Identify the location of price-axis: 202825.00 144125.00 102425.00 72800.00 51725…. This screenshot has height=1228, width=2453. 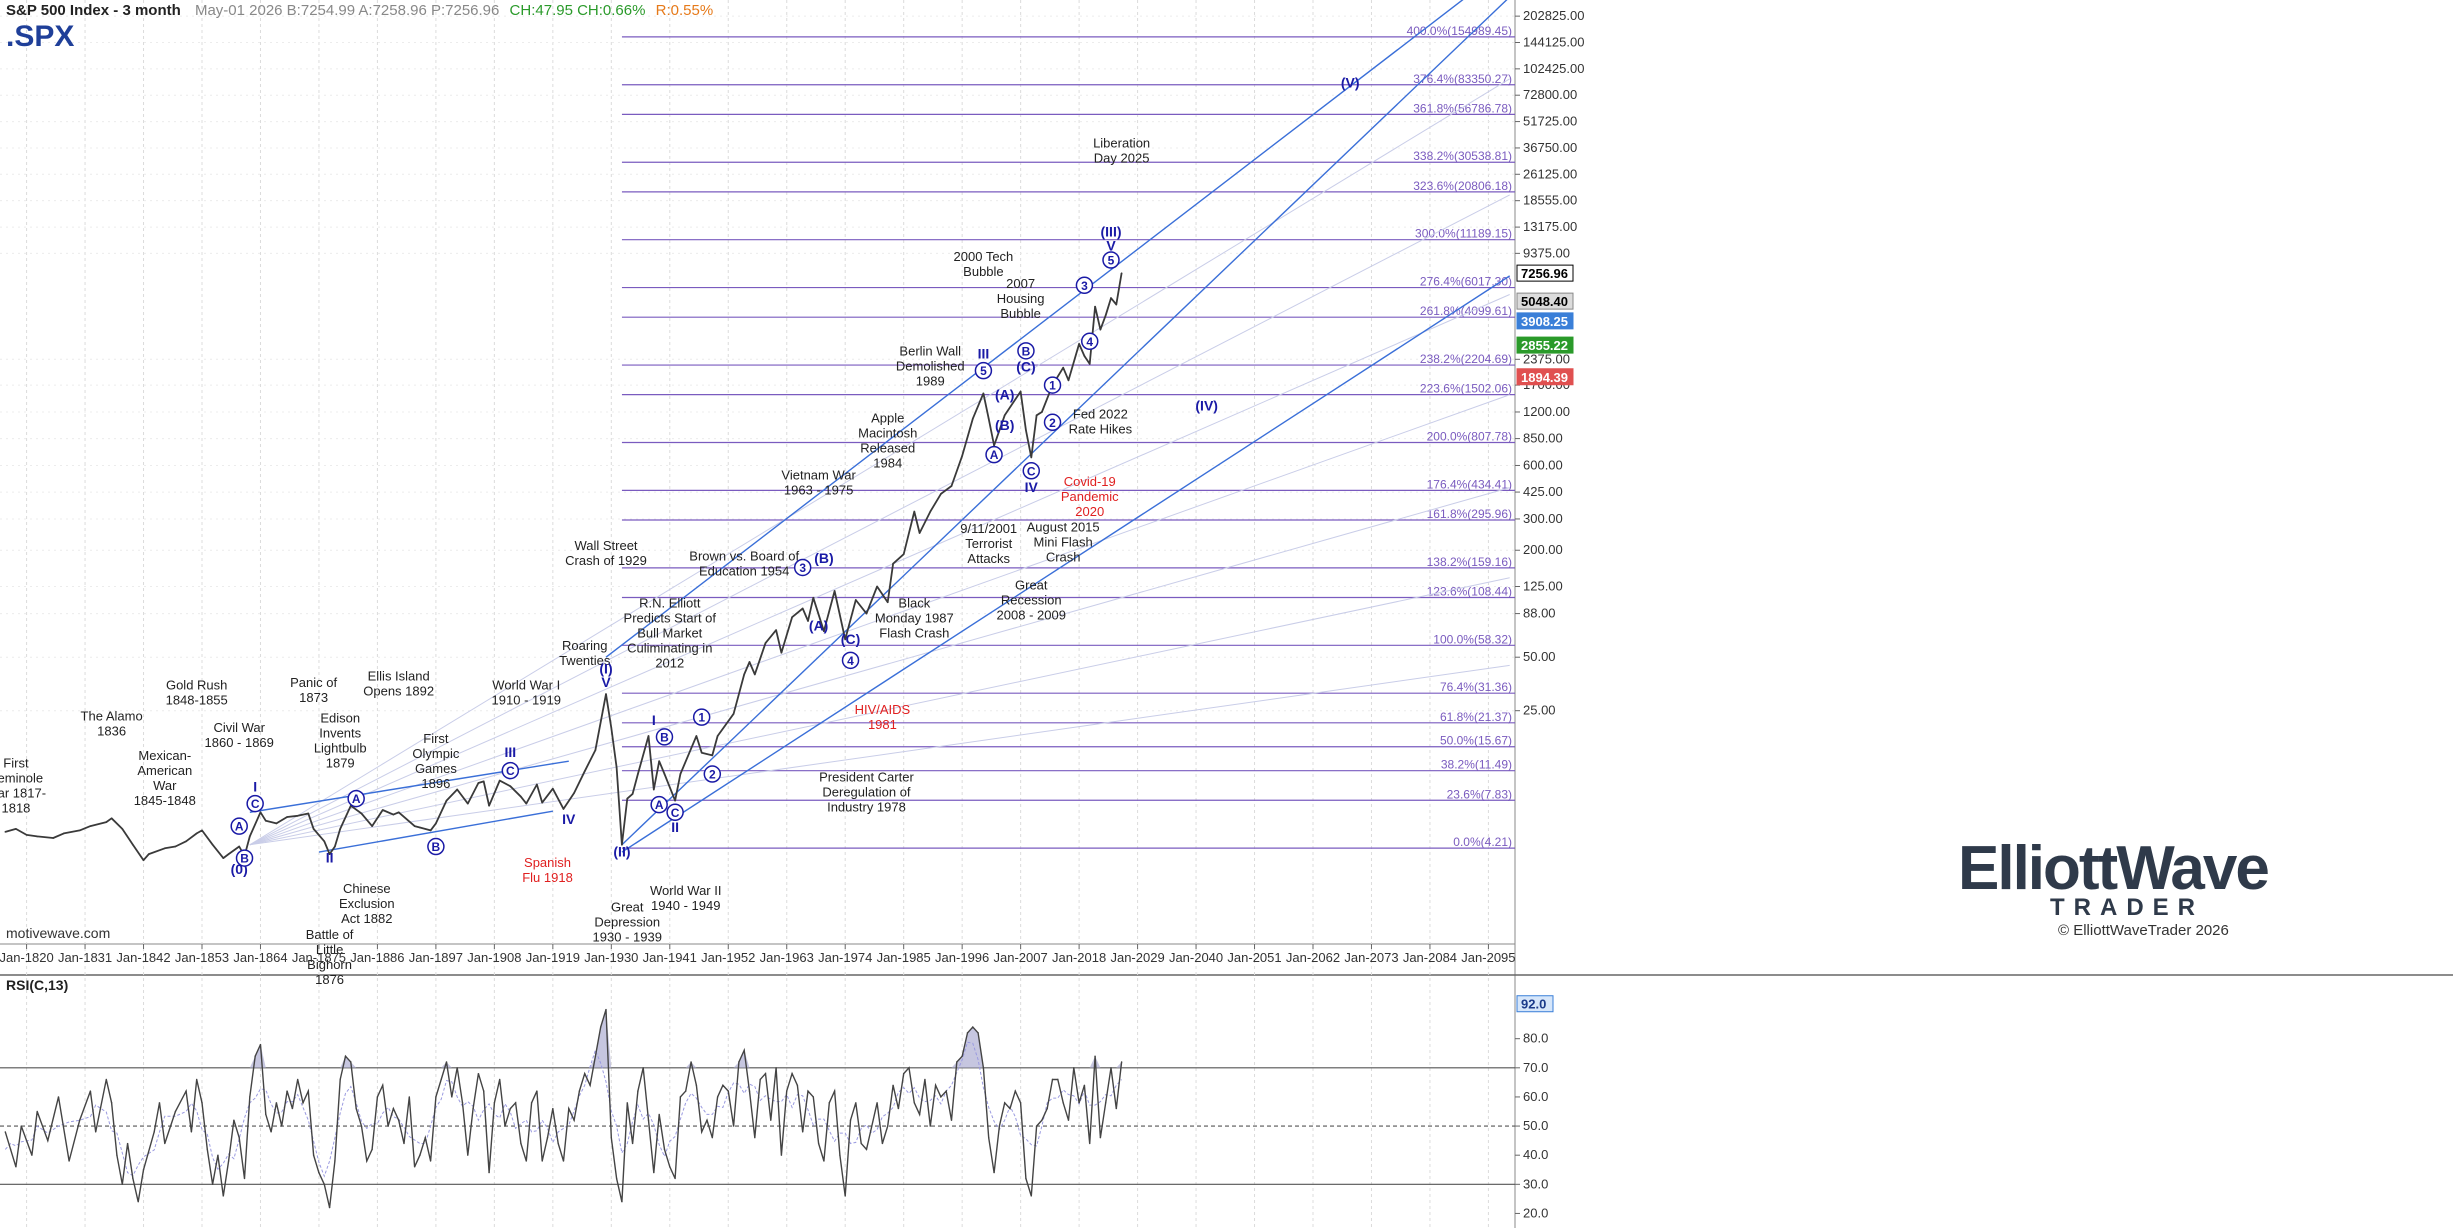
(1549, 363).